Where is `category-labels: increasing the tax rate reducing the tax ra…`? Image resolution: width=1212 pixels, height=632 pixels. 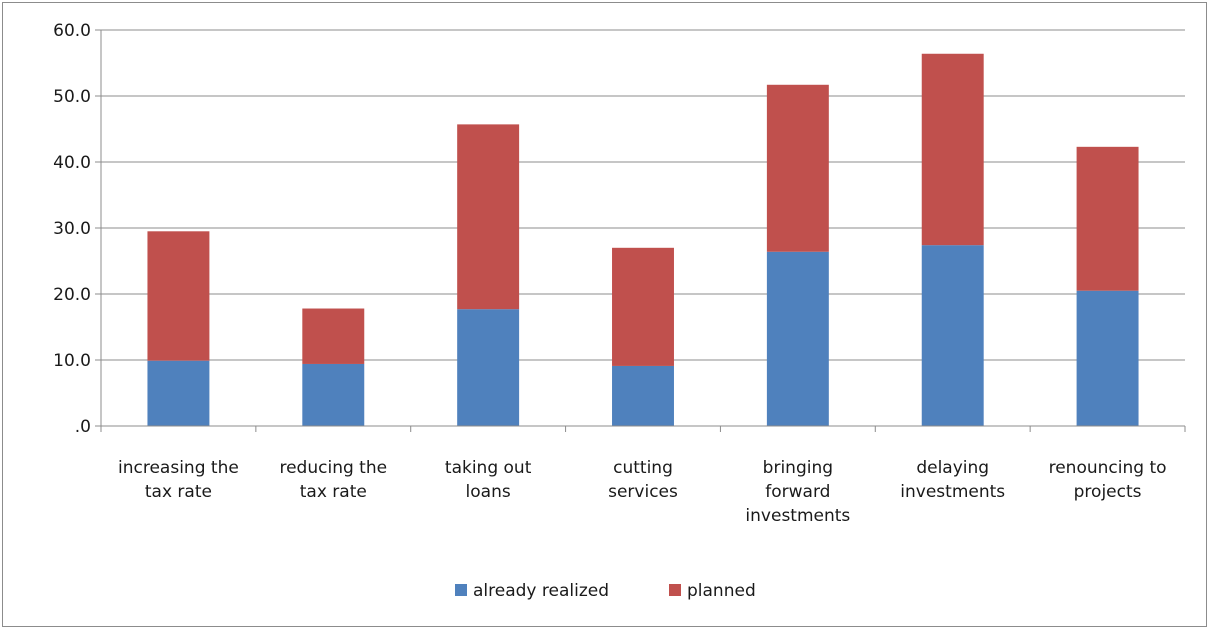 category-labels: increasing the tax rate reducing the tax ra… is located at coordinates (642, 492).